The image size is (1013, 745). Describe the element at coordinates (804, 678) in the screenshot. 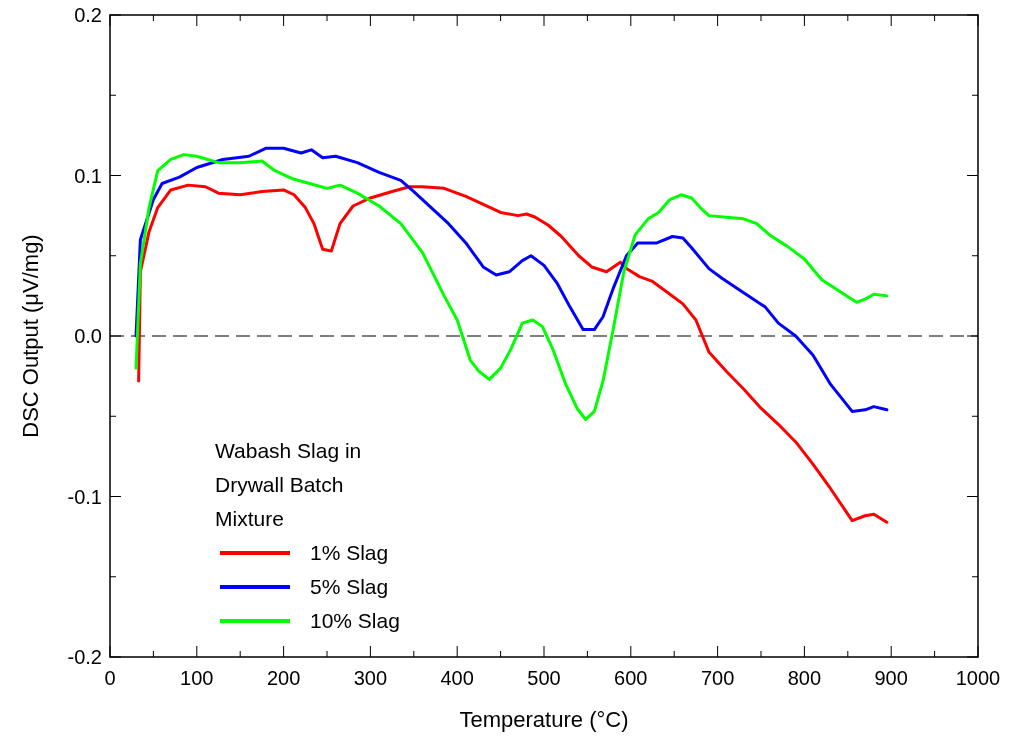

I see `x-tick-label: 800` at that location.